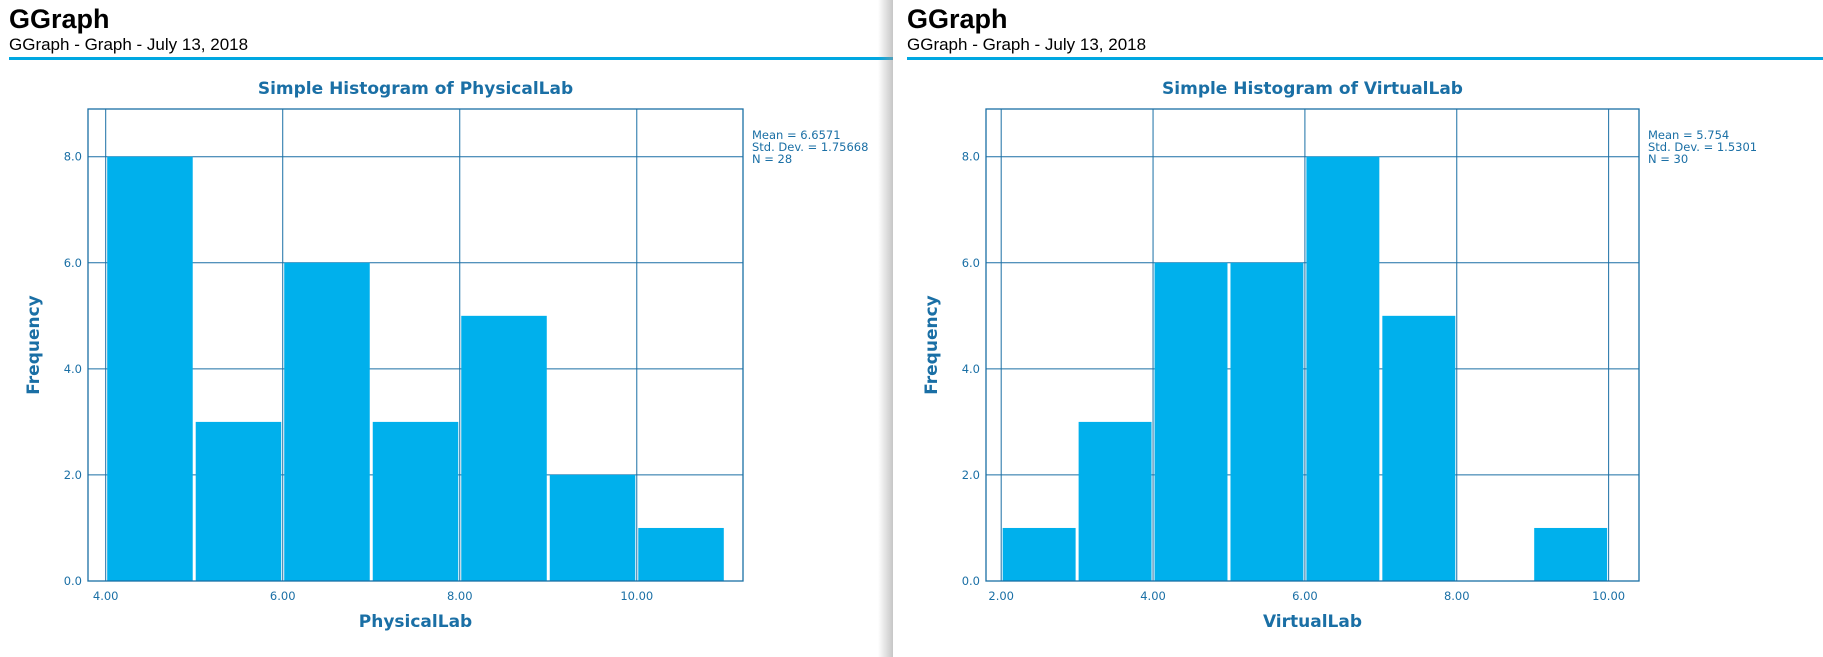 The width and height of the screenshot is (1823, 657). I want to click on chart-title: Simple Histogram of PhysicalLab, so click(415, 89).